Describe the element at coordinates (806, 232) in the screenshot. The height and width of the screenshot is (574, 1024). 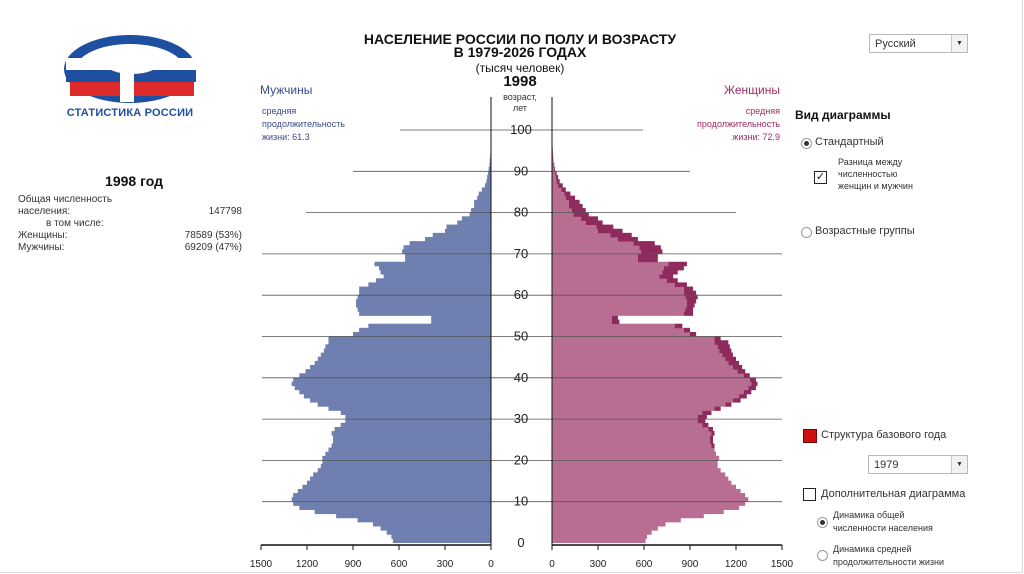
I see `radio-age-groups` at that location.